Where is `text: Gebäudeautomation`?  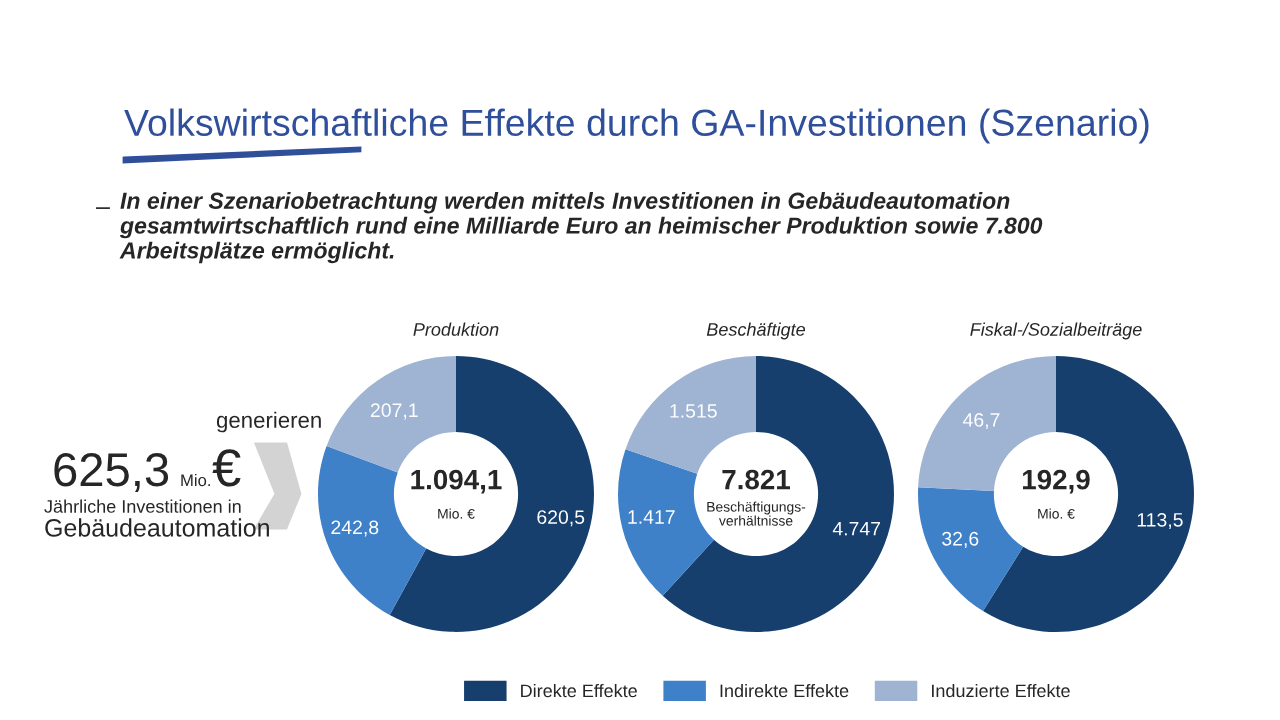
text: Gebäudeautomation is located at coordinates (157, 527).